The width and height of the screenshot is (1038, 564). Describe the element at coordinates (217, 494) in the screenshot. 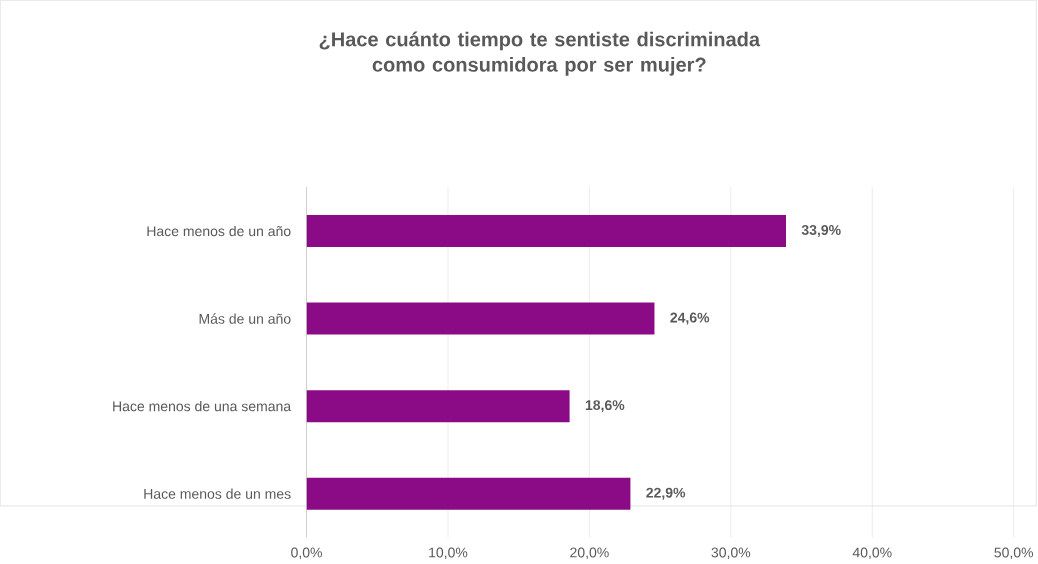

I see `y-tick-label: Hace menos de un mes` at that location.